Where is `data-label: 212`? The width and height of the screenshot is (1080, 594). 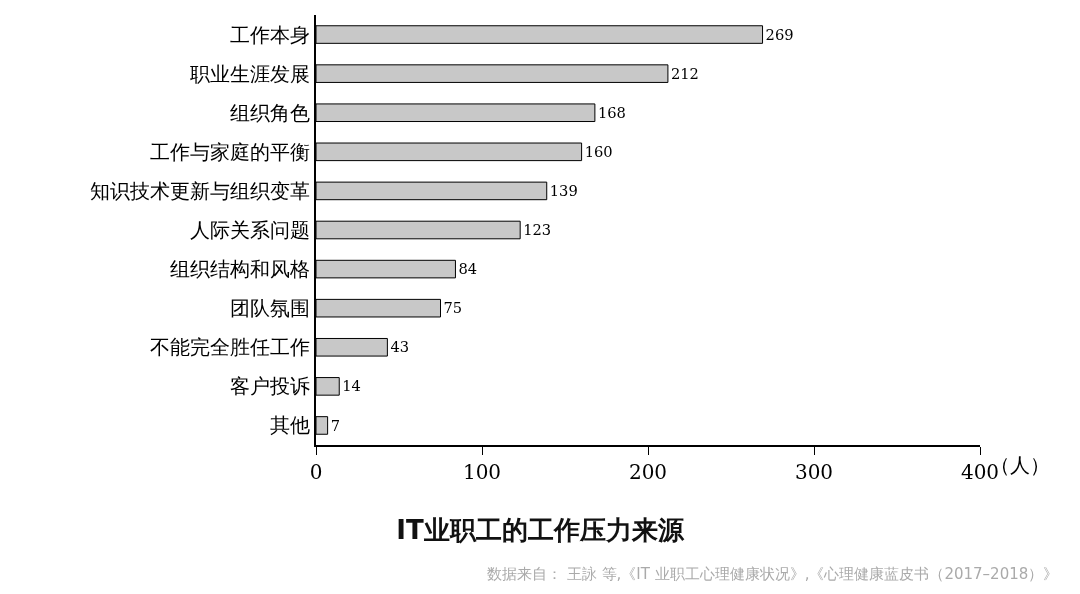
data-label: 212 is located at coordinates (684, 73).